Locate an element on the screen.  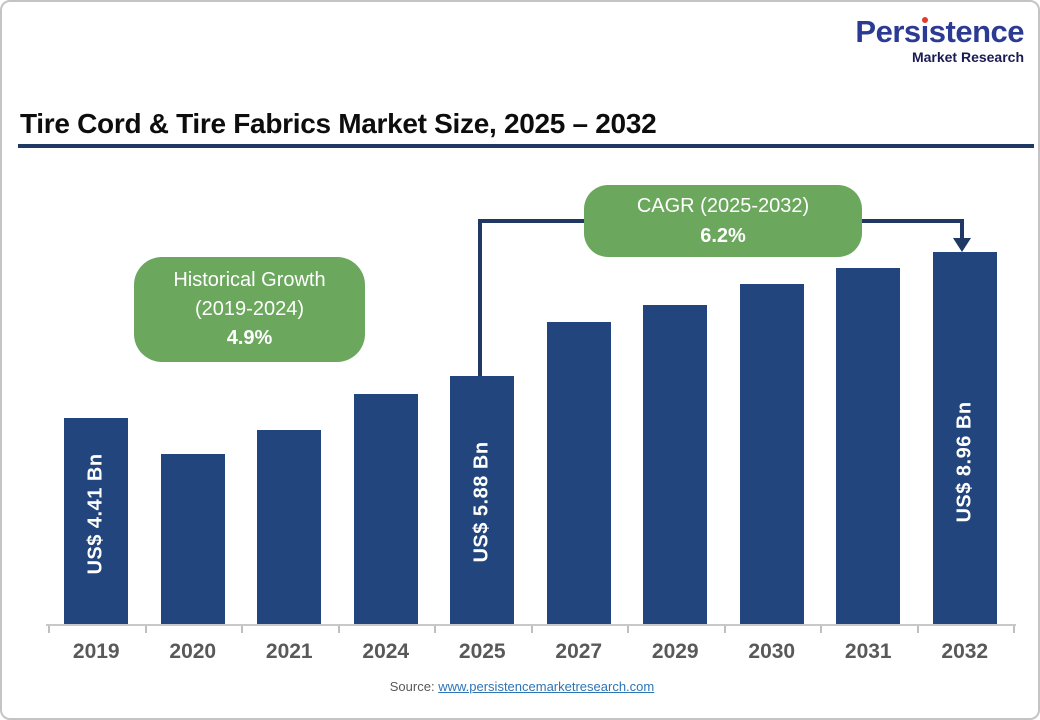
bar-2020 is located at coordinates (192, 539).